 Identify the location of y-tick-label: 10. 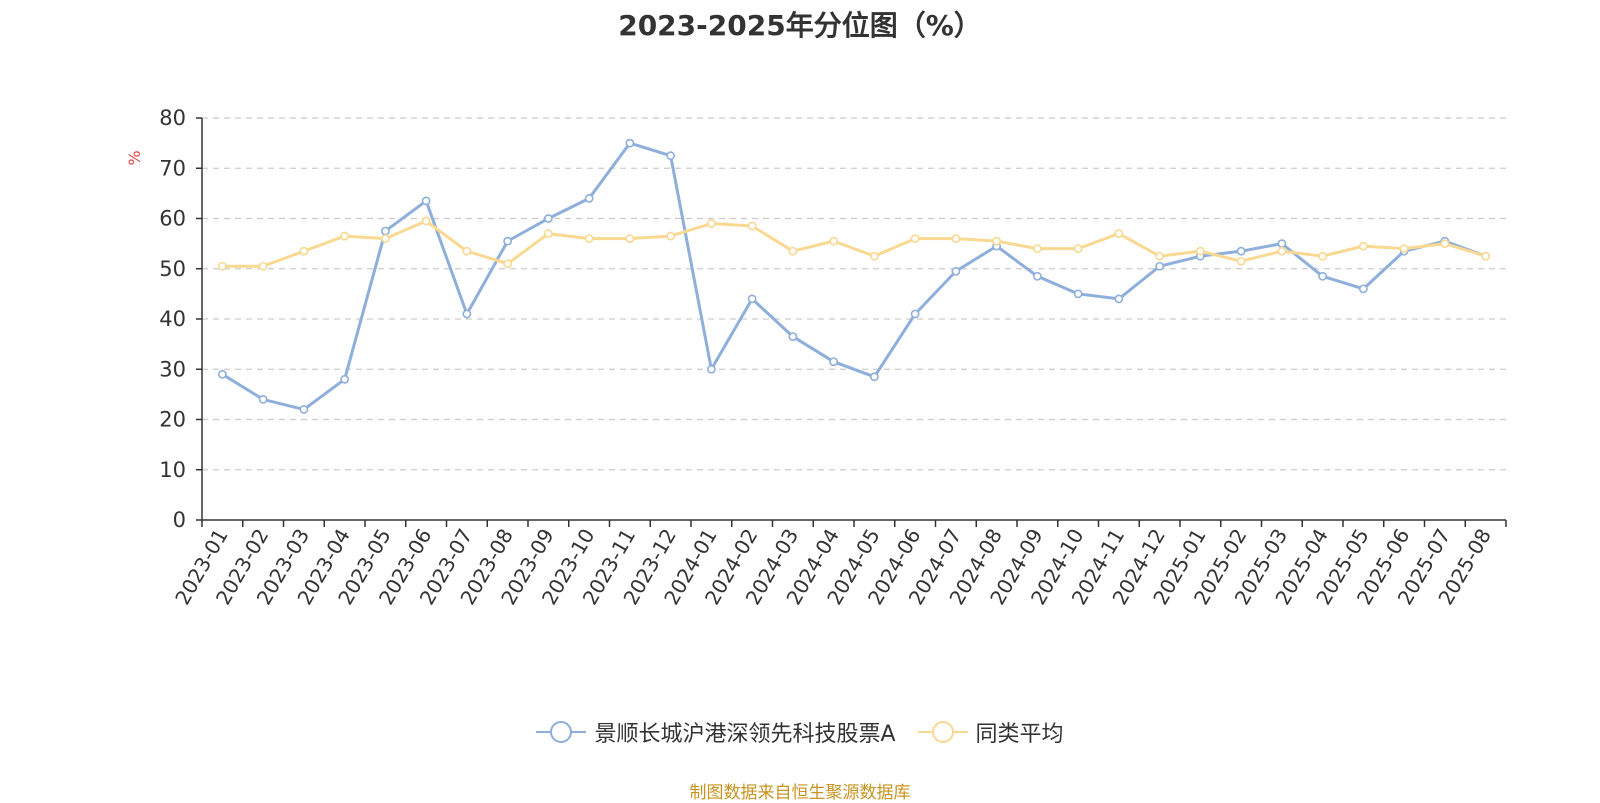
(172, 470).